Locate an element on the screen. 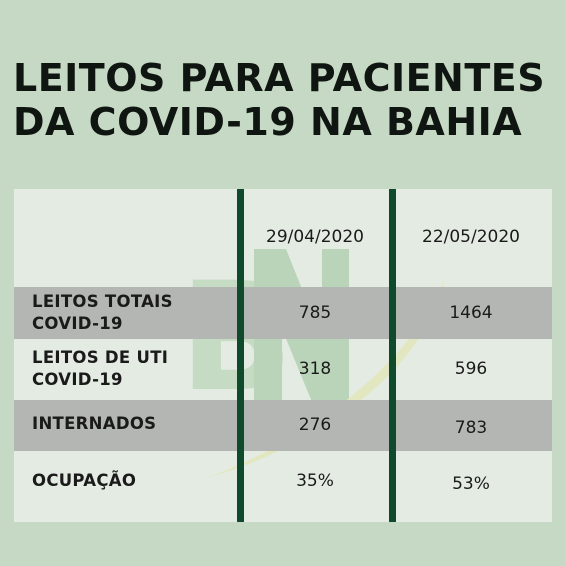  table-row: OCUPAÇÃO 35% 53% is located at coordinates (283, 481).